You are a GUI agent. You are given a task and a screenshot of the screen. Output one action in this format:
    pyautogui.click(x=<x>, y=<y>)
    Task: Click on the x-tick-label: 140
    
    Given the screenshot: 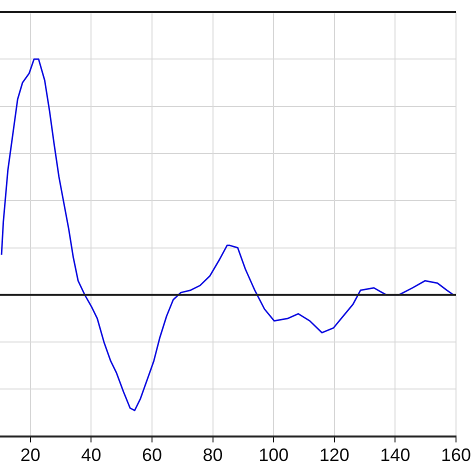 What is the action you would take?
    pyautogui.click(x=395, y=455)
    